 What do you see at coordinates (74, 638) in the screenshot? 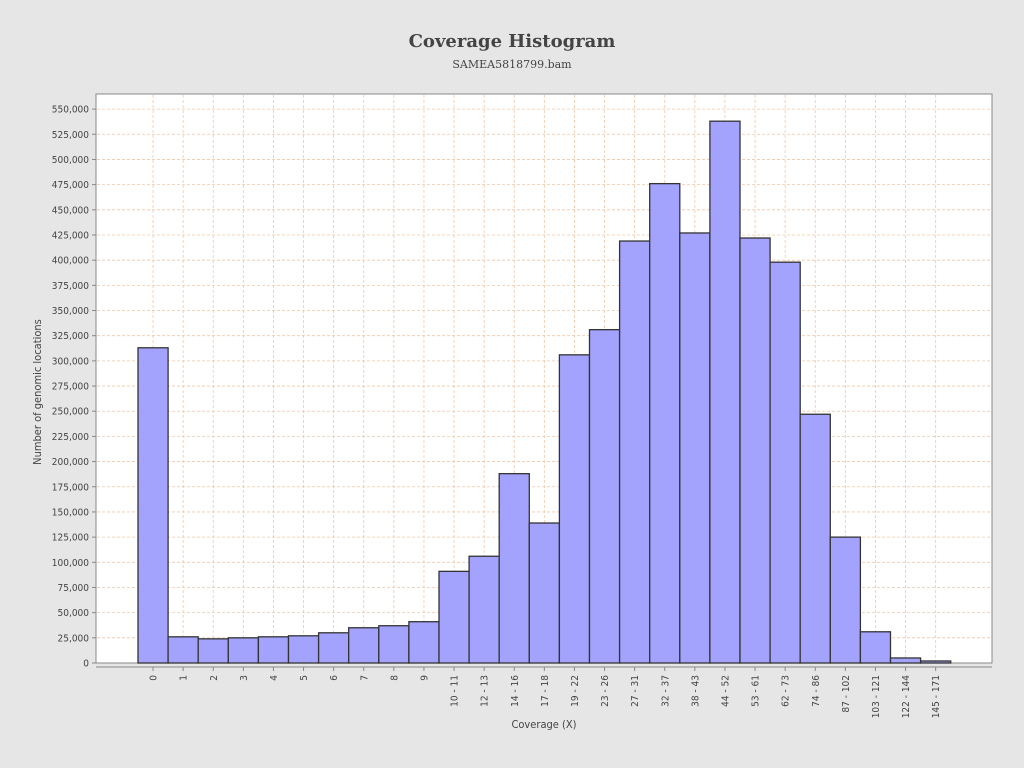
I see `y-tick-label: 25,000` at bounding box center [74, 638].